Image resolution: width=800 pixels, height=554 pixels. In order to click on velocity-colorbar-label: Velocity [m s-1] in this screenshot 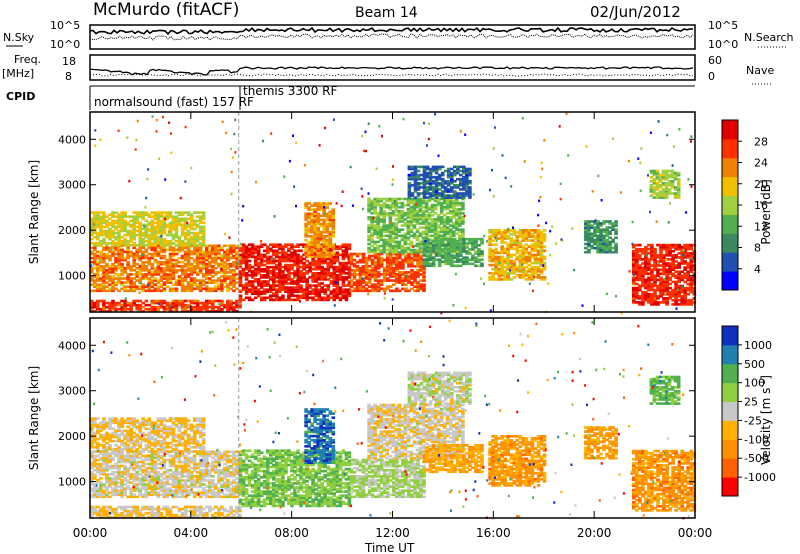, I will do `click(765, 420)`.